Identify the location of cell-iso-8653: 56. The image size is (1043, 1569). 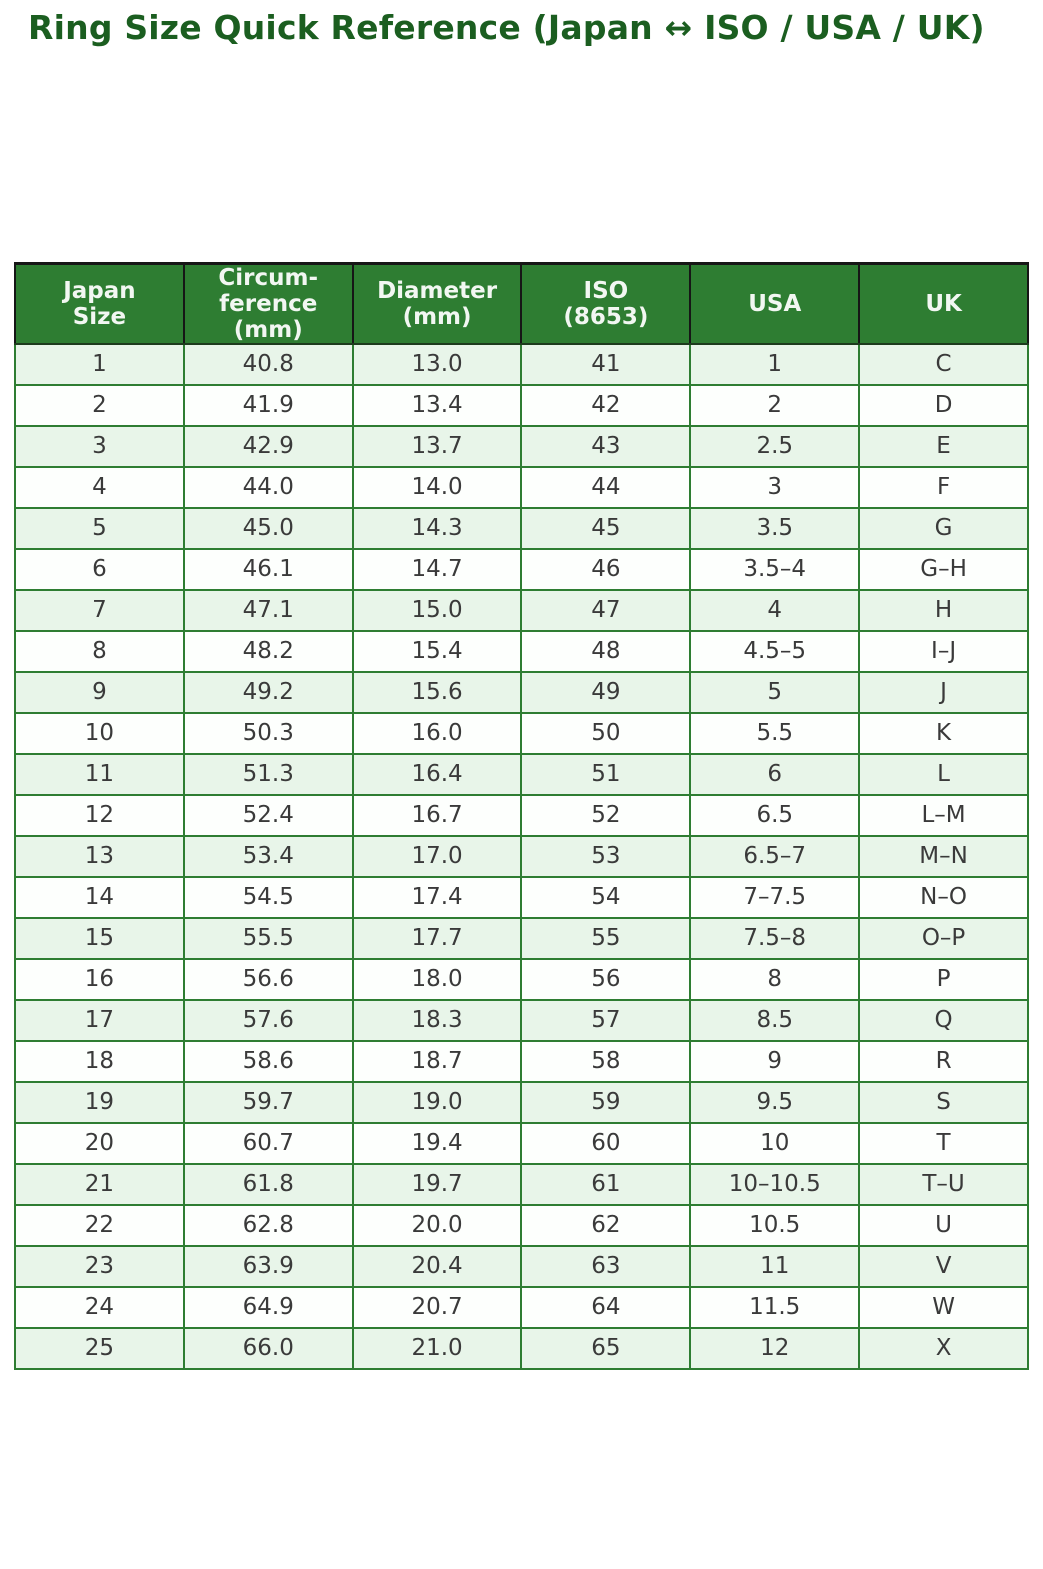
(606, 979).